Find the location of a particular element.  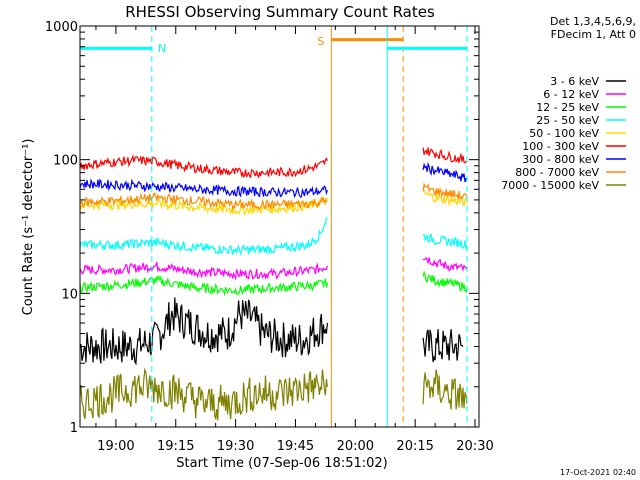

legend-label-100-300: 100 - 300 keV is located at coordinates (560, 146).